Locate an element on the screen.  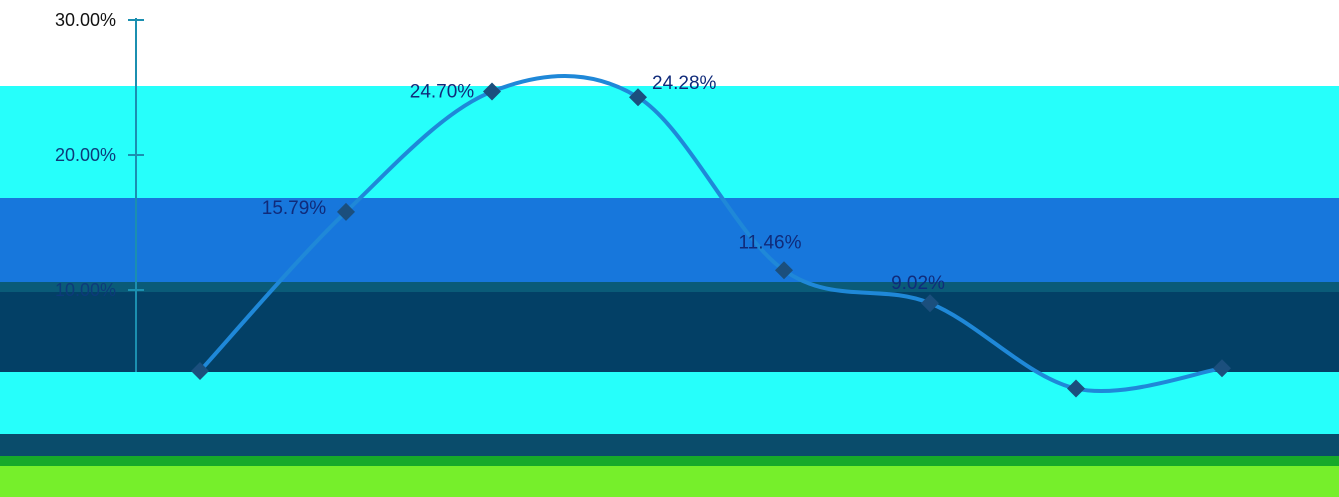
background-band-dark-lower is located at coordinates (669, 445).